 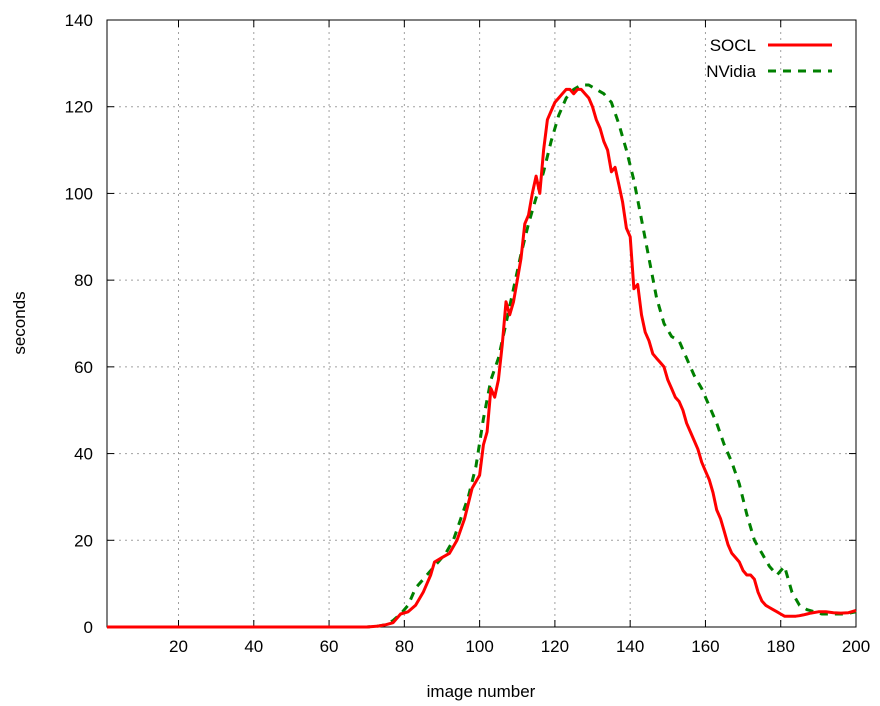 I want to click on y-tick-label: 40, so click(x=83, y=454).